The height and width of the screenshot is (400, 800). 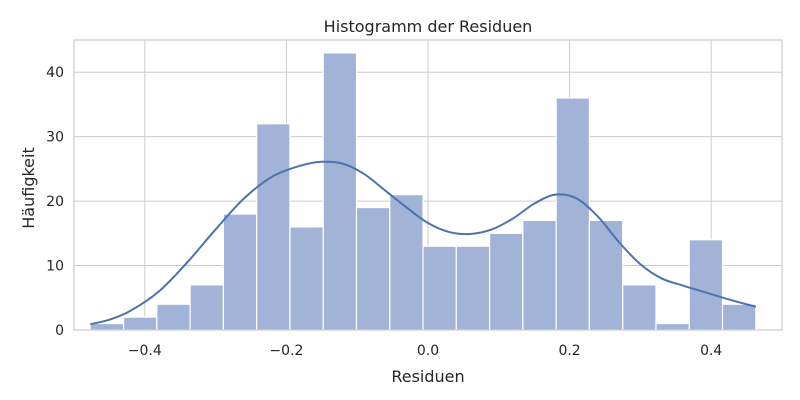 What do you see at coordinates (55, 73) in the screenshot?
I see `y-tick-label: 40` at bounding box center [55, 73].